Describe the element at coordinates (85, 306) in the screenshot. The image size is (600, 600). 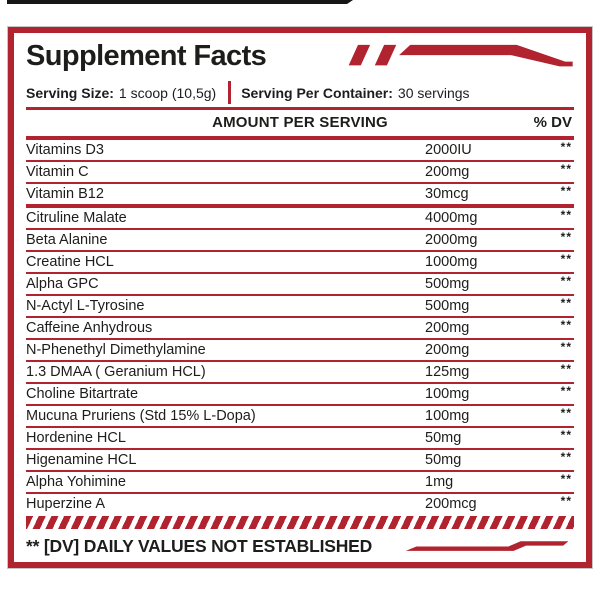
I see `ingredient-name: N-Actyl L-Tyrosine` at that location.